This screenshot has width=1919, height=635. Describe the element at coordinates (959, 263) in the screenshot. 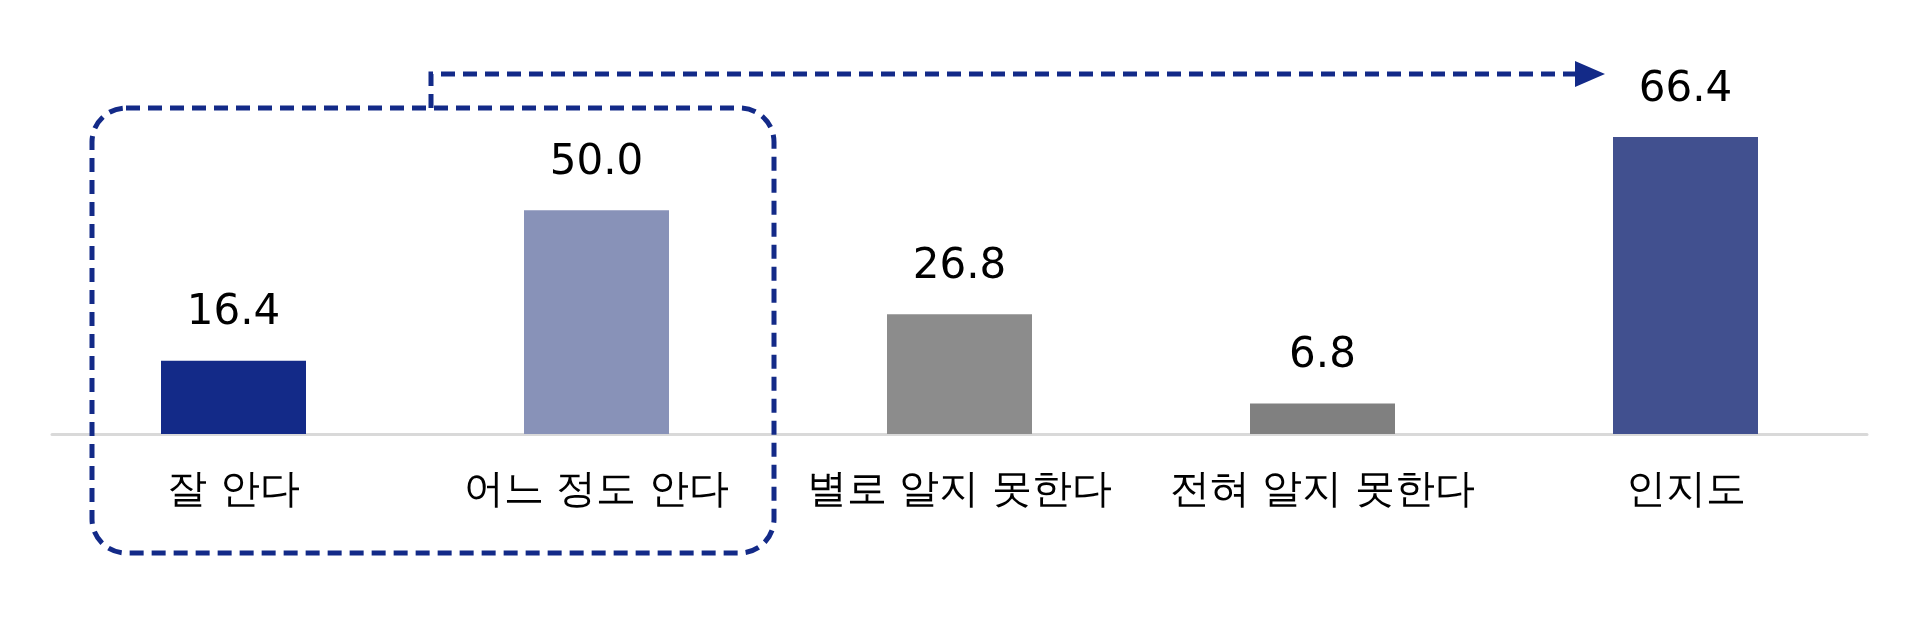

I see `data-label: 26.8` at that location.